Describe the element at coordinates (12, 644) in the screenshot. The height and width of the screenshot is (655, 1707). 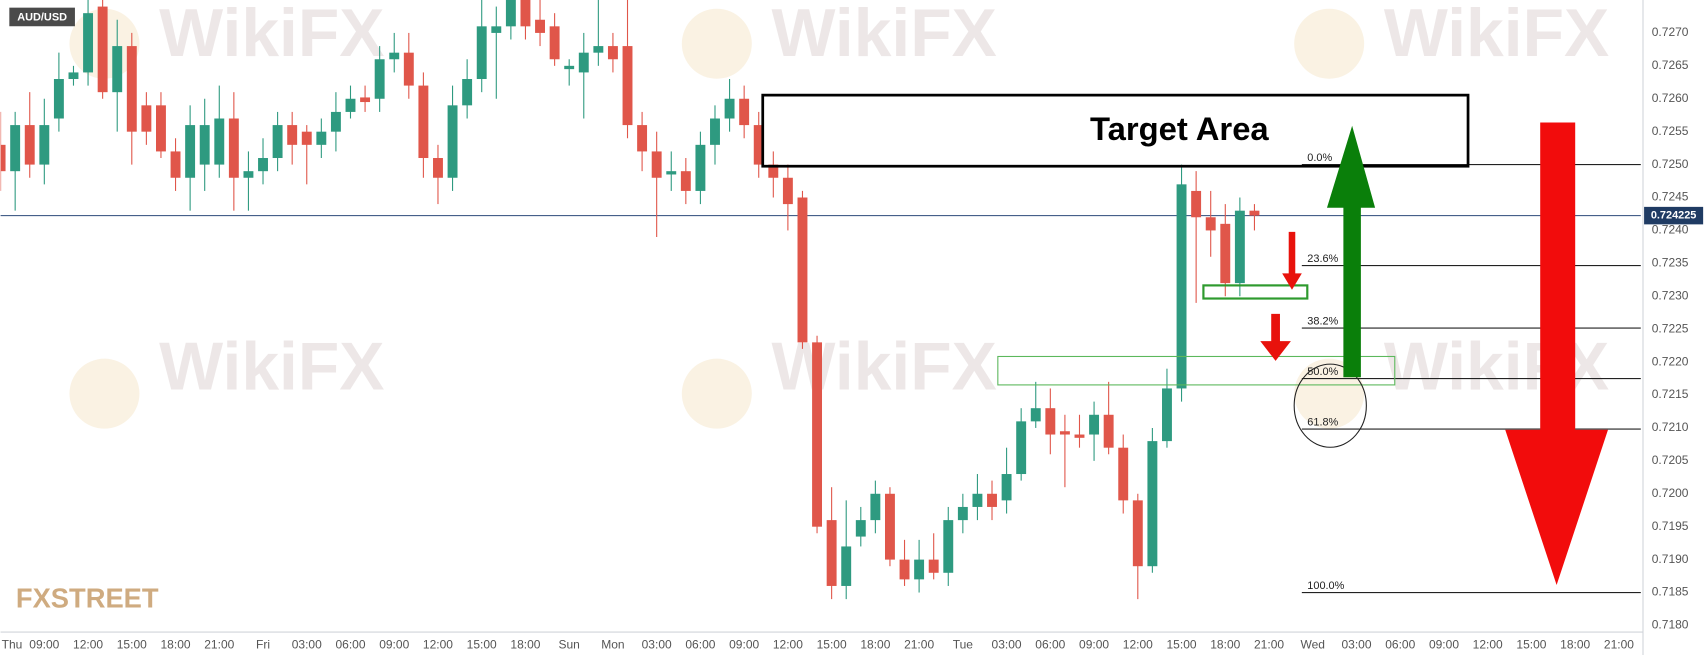
I see `x-tick-label: Thu` at that location.